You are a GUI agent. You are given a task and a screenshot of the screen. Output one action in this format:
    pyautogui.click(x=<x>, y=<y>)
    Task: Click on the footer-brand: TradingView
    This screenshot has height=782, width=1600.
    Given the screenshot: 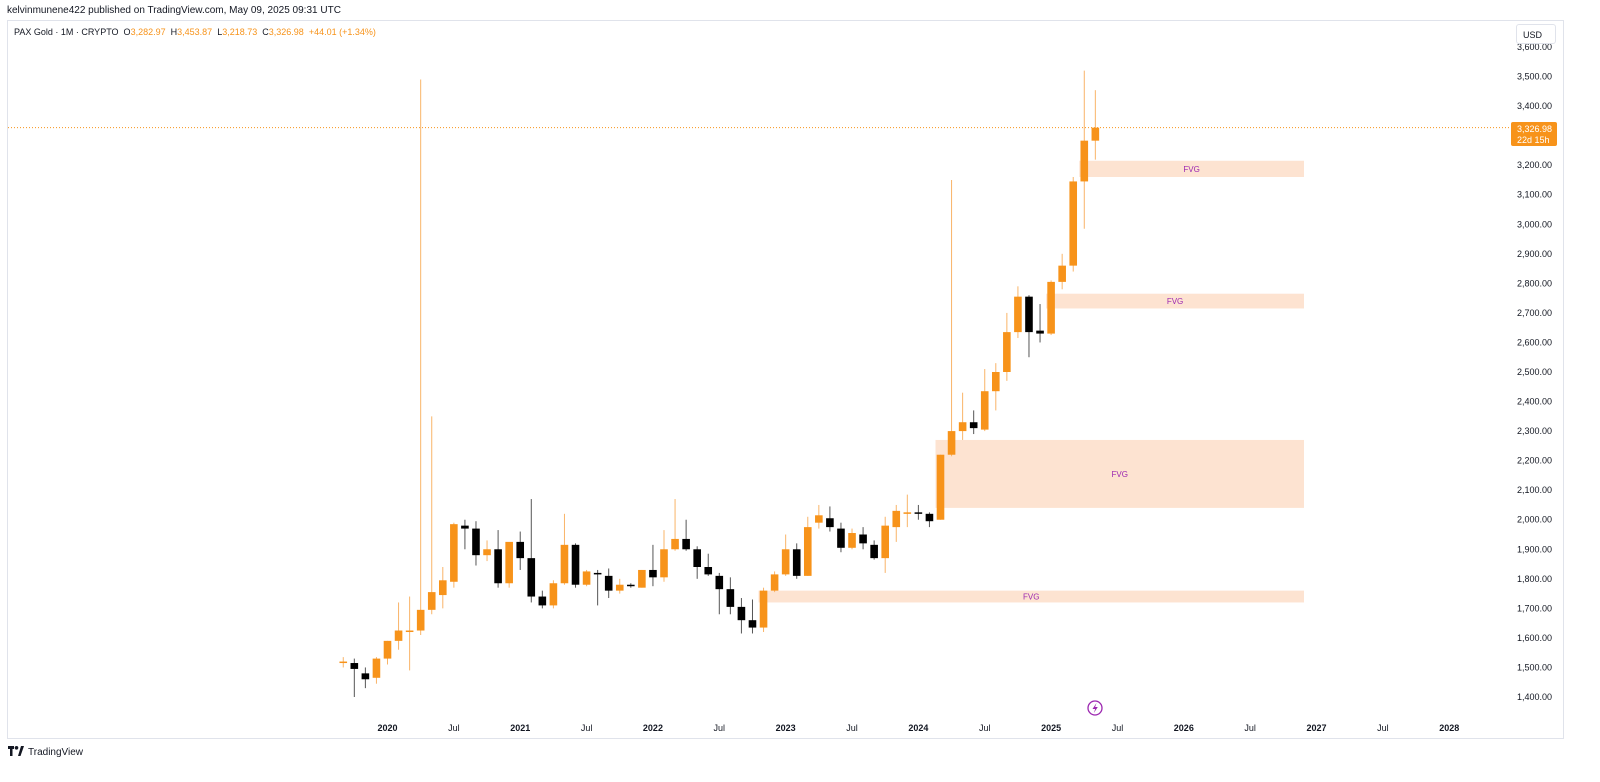 What is the action you would take?
    pyautogui.click(x=45, y=752)
    